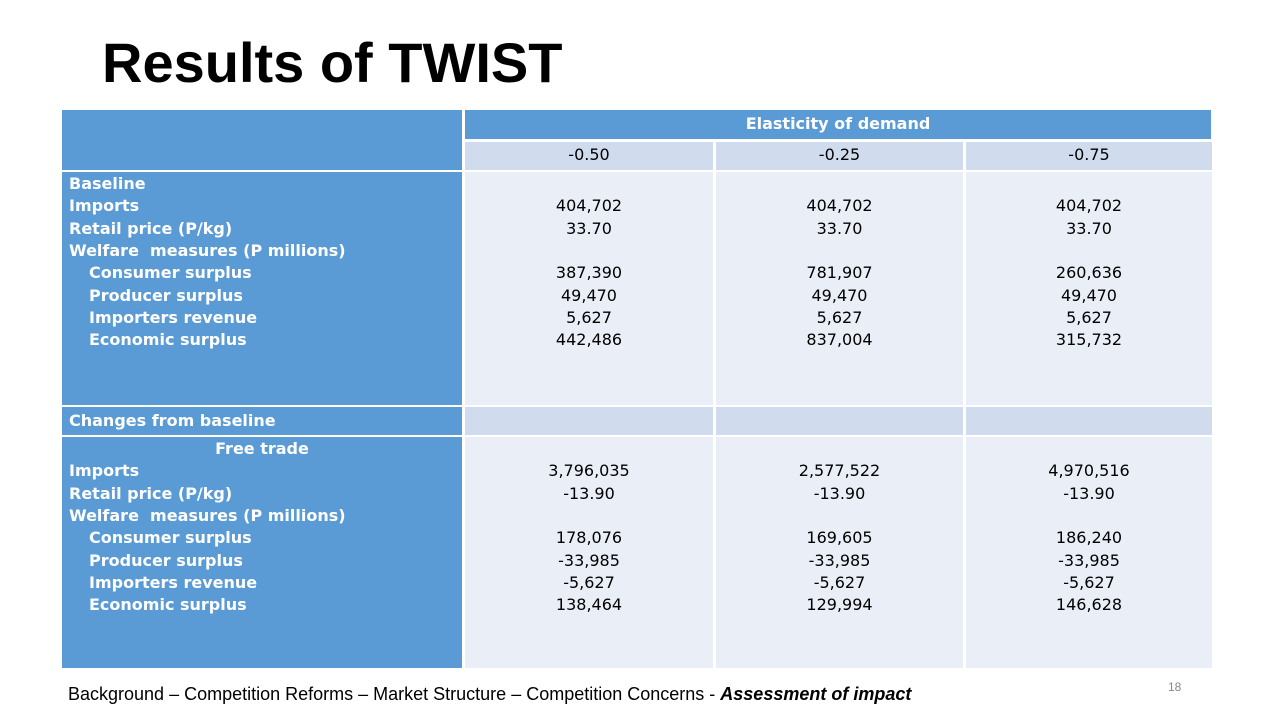 This screenshot has height=720, width=1280. I want to click on value: 169,605, so click(839, 538).